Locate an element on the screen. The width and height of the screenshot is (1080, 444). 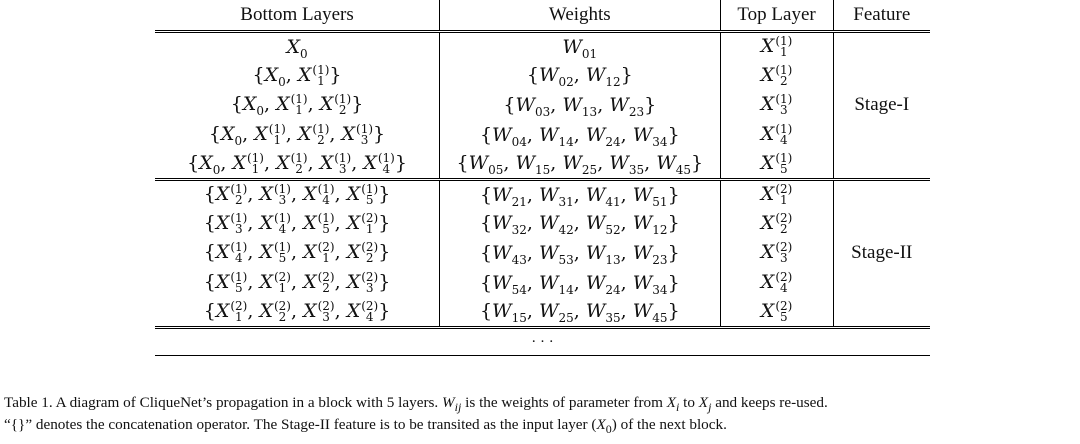
cell-bottom-layers: {X (1) 3, X (1) 4, X (1) 5, X (2) 1} is located at coordinates (297, 223).